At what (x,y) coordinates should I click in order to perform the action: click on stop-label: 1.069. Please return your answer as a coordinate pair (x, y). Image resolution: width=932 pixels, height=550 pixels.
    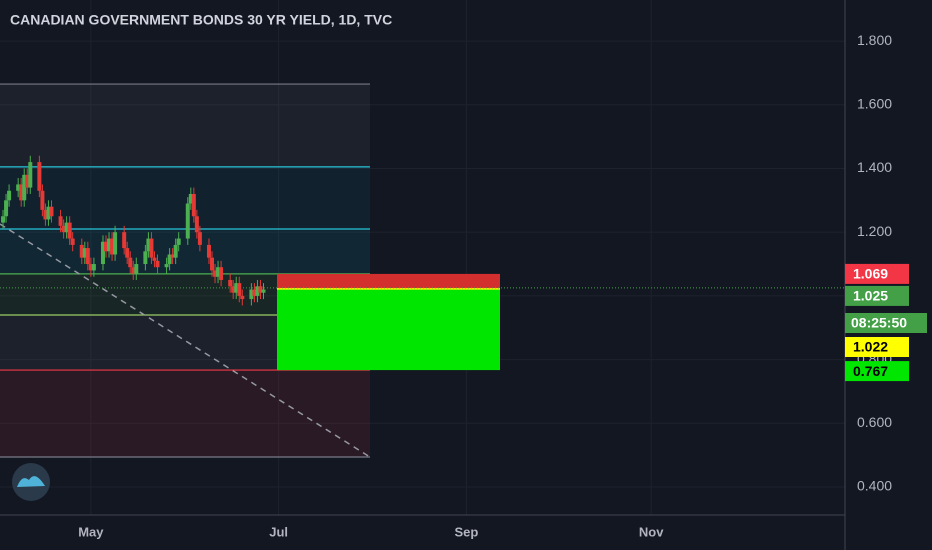
    Looking at the image, I should click on (870, 274).